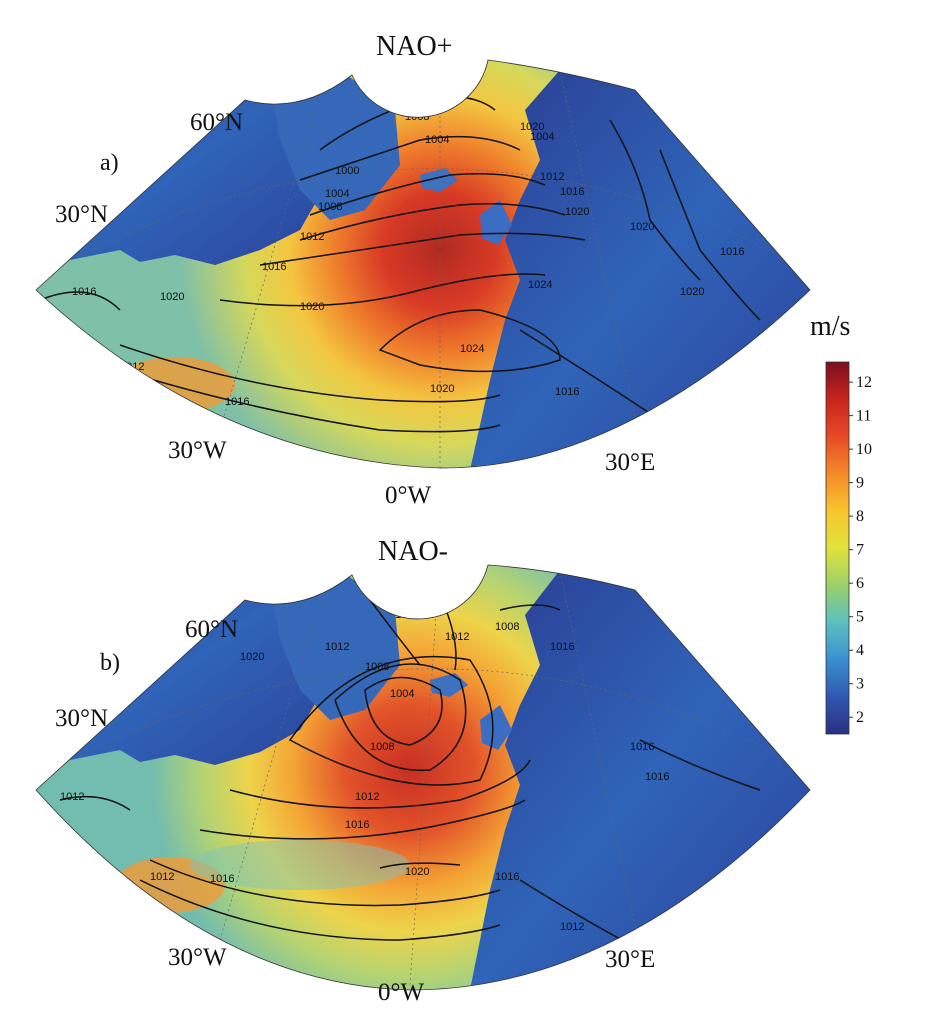  Describe the element at coordinates (864, 382) in the screenshot. I see `colorbar-tick-label: 12` at that location.